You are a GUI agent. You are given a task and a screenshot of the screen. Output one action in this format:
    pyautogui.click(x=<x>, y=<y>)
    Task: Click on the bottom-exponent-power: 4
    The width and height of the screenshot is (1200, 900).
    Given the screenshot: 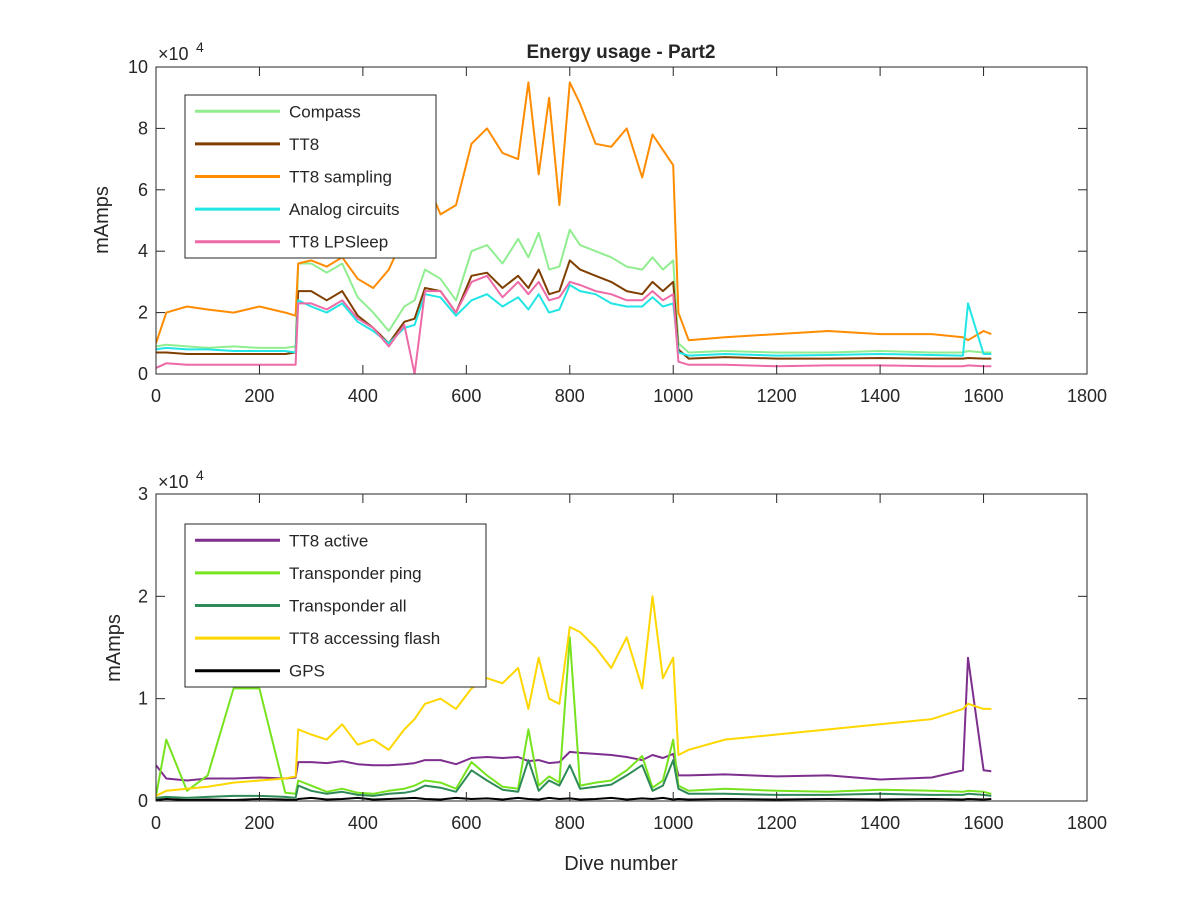 What is the action you would take?
    pyautogui.click(x=200, y=475)
    